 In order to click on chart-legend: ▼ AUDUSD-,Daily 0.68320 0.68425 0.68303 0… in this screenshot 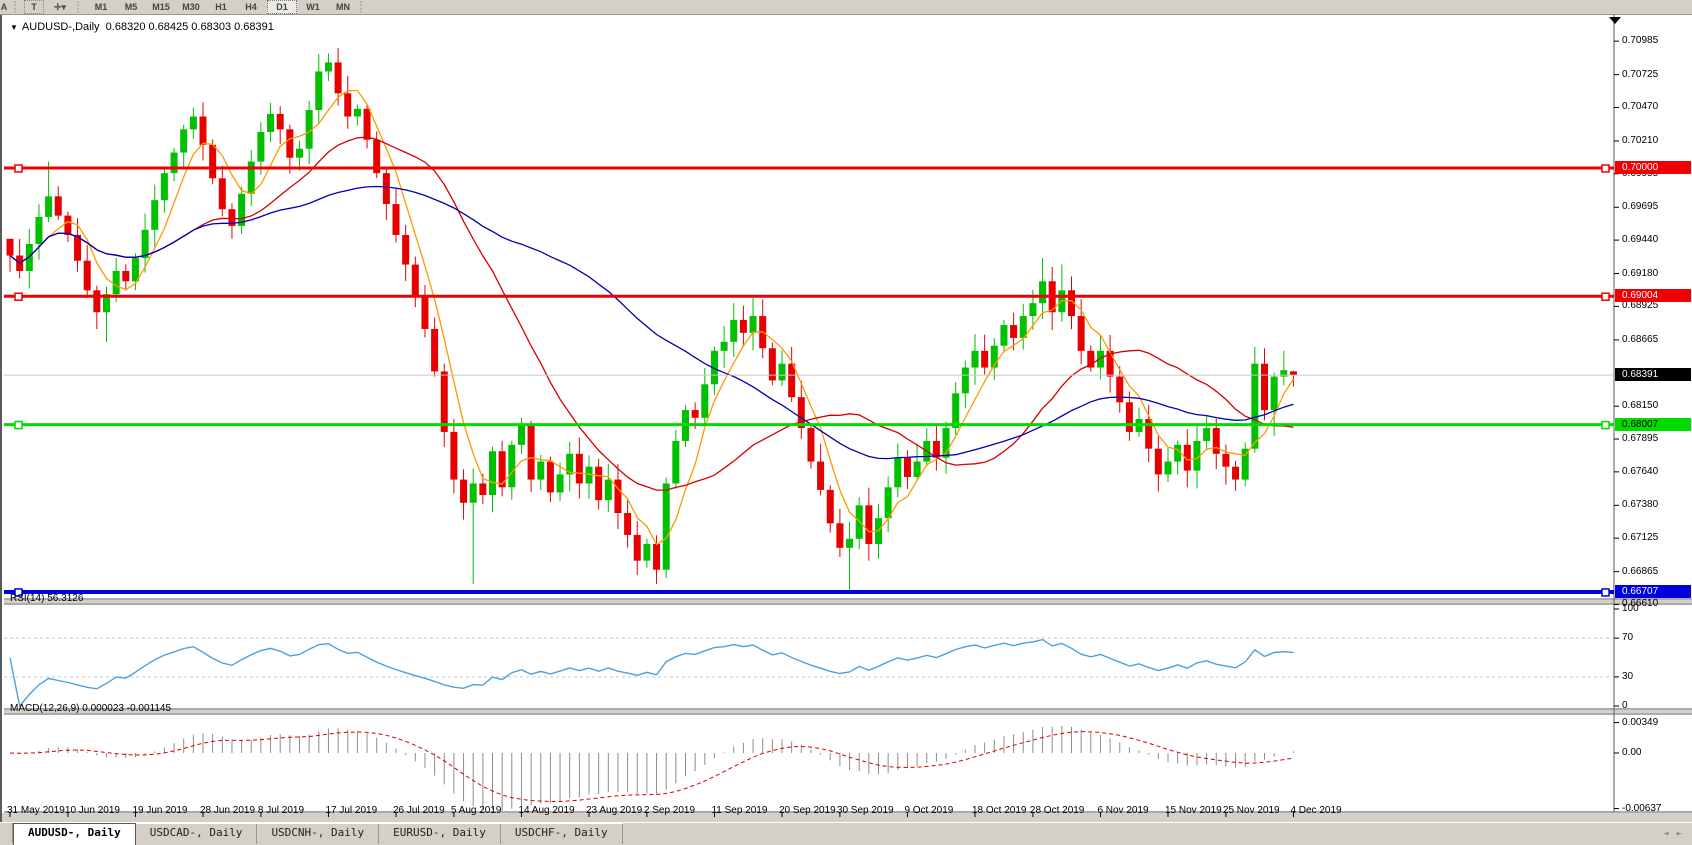, I will do `click(142, 27)`.